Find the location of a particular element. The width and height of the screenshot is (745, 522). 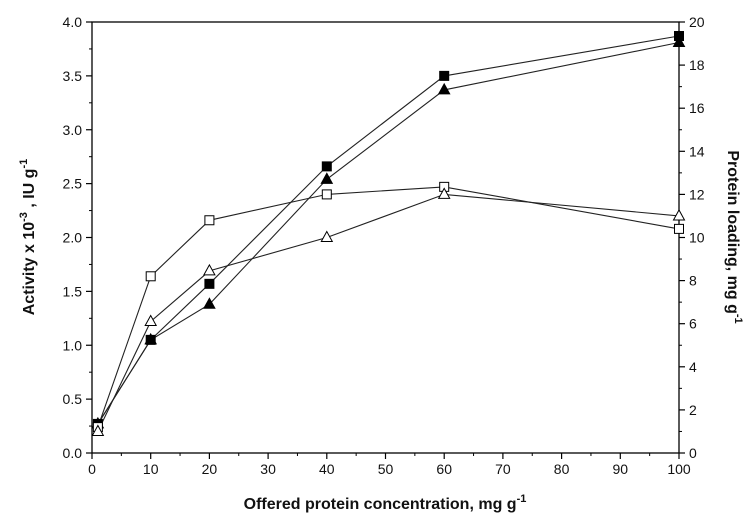

y-right-tick-label: 12 is located at coordinates (697, 194).